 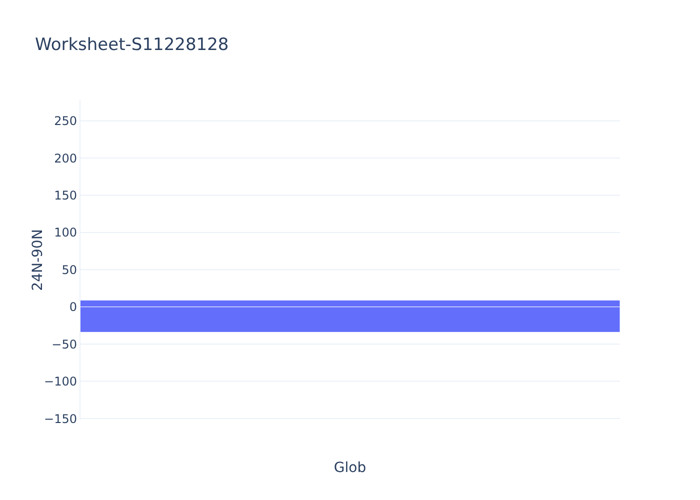 What do you see at coordinates (60, 419) in the screenshot?
I see `y-tick-label: −150` at bounding box center [60, 419].